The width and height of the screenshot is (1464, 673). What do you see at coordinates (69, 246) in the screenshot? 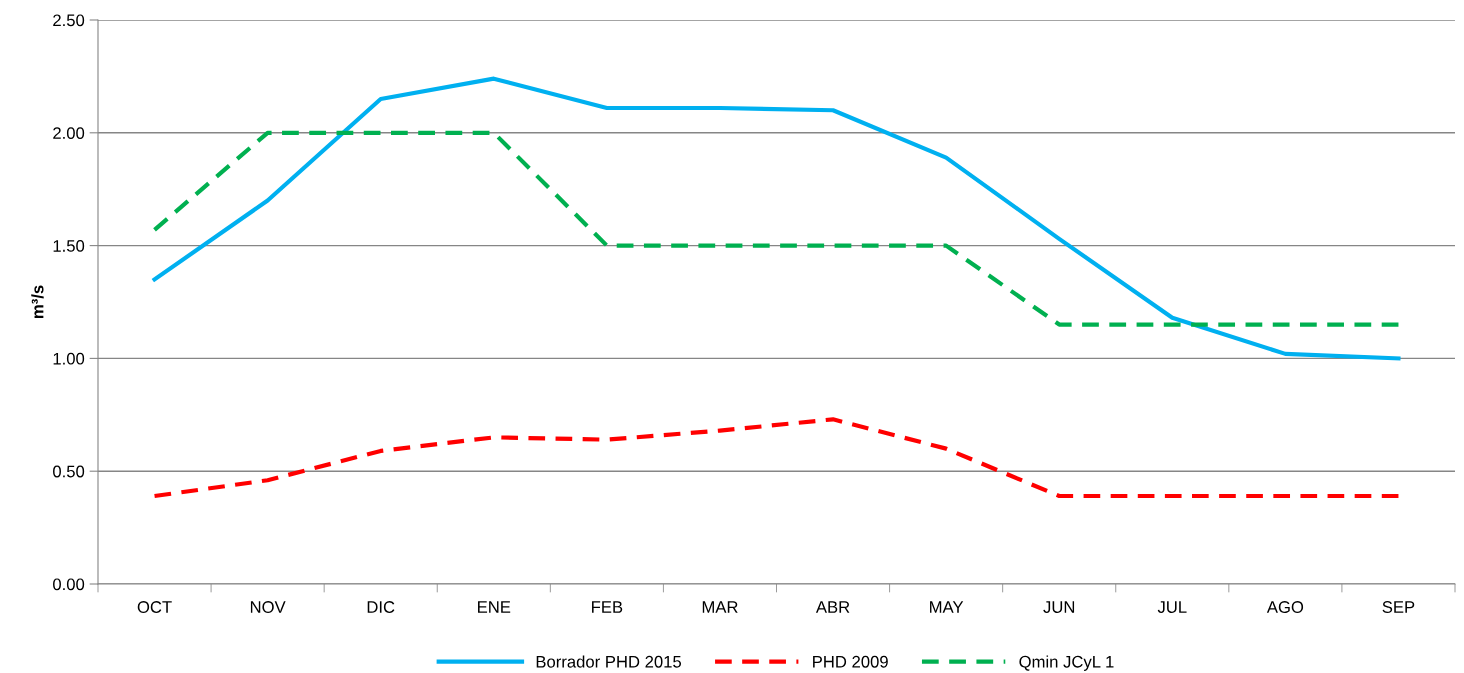
I see `y-tick-label: 1.50` at bounding box center [69, 246].